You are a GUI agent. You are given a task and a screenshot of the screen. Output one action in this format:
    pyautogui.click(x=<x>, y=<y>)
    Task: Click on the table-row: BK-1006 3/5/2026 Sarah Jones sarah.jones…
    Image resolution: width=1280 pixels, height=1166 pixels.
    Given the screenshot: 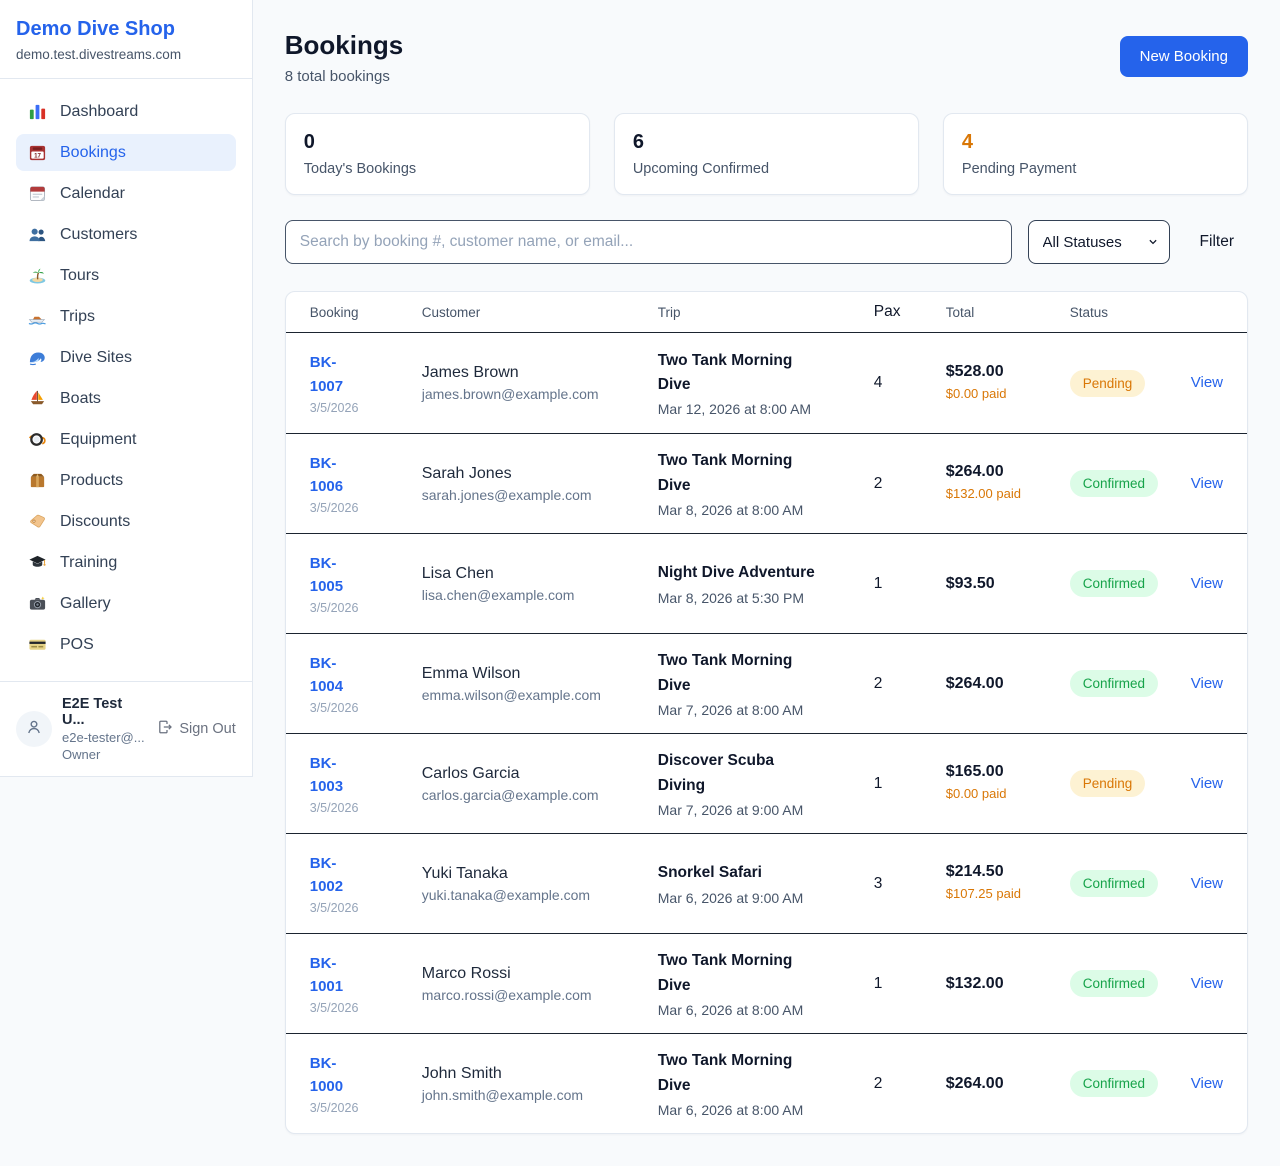 What is the action you would take?
    pyautogui.click(x=766, y=483)
    